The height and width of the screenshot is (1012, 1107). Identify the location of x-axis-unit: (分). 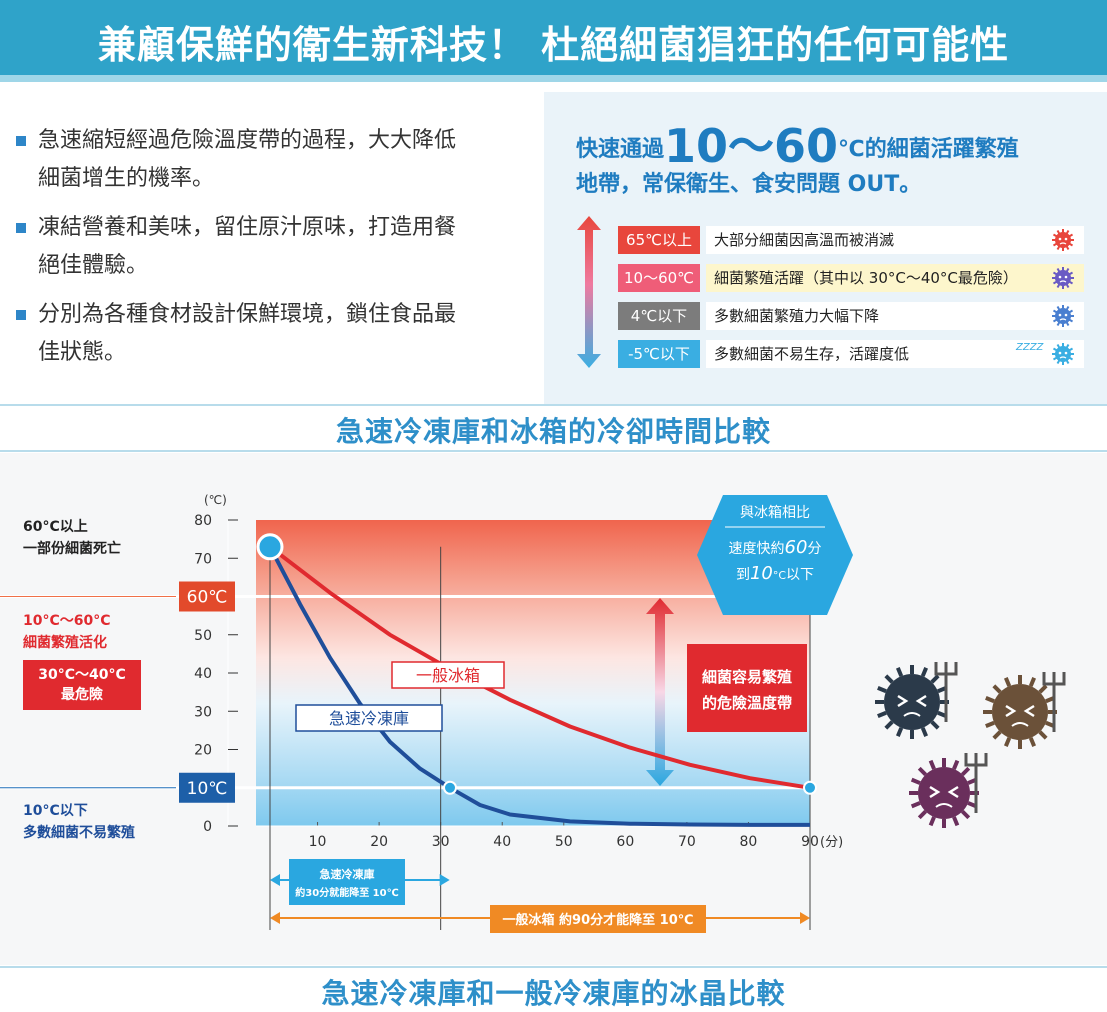
(831, 842).